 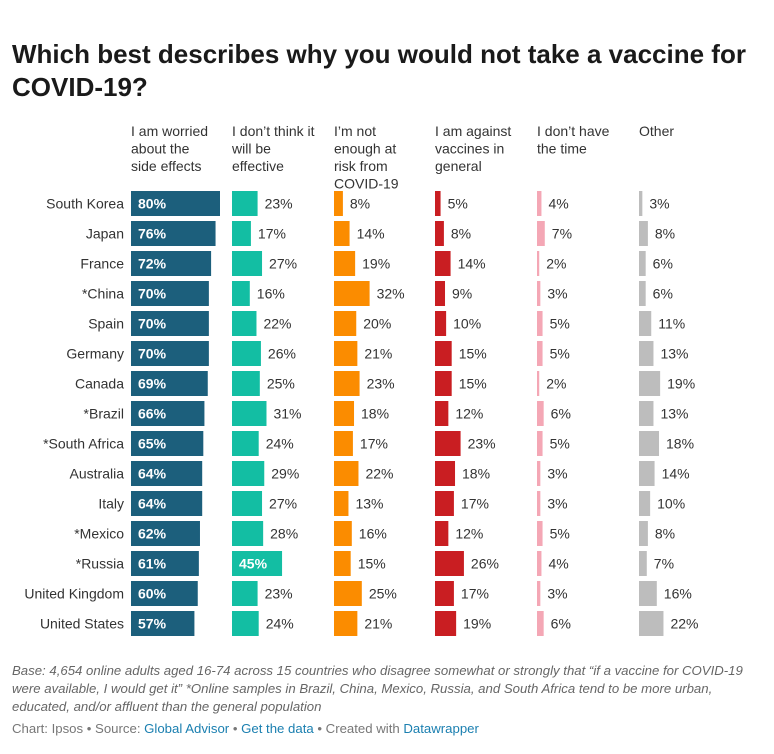 What do you see at coordinates (152, 594) in the screenshot?
I see `data-label: 60%` at bounding box center [152, 594].